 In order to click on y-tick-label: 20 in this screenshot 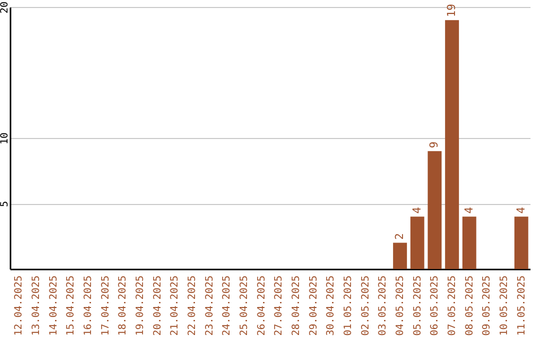, I will do `click(5, 7)`.